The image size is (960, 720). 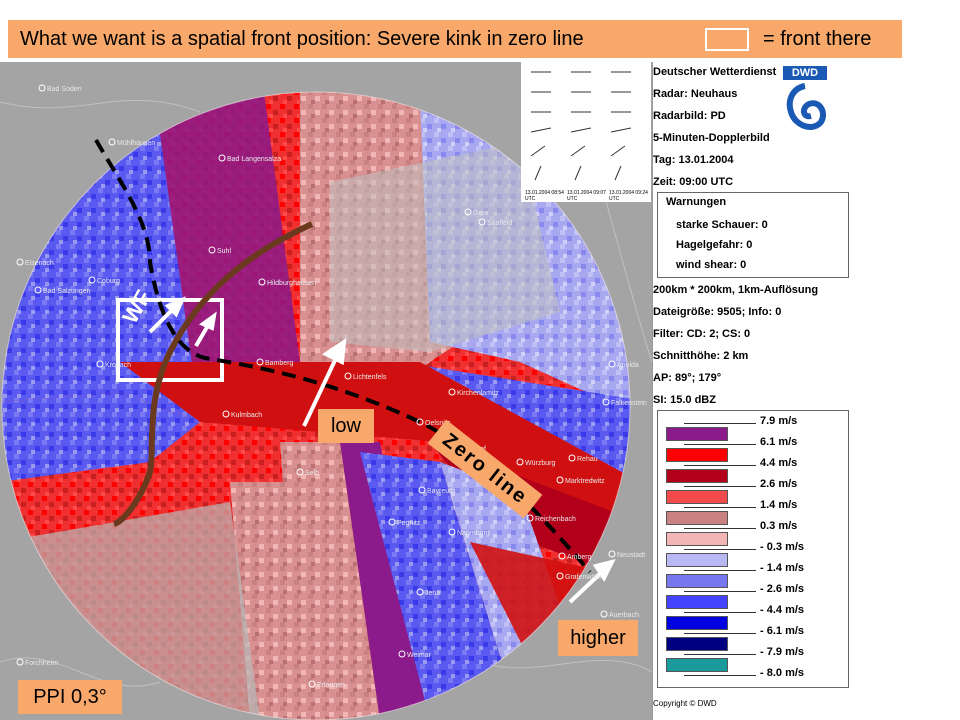 What do you see at coordinates (779, 526) in the screenshot?
I see `legend-value: 0.3 m/s` at bounding box center [779, 526].